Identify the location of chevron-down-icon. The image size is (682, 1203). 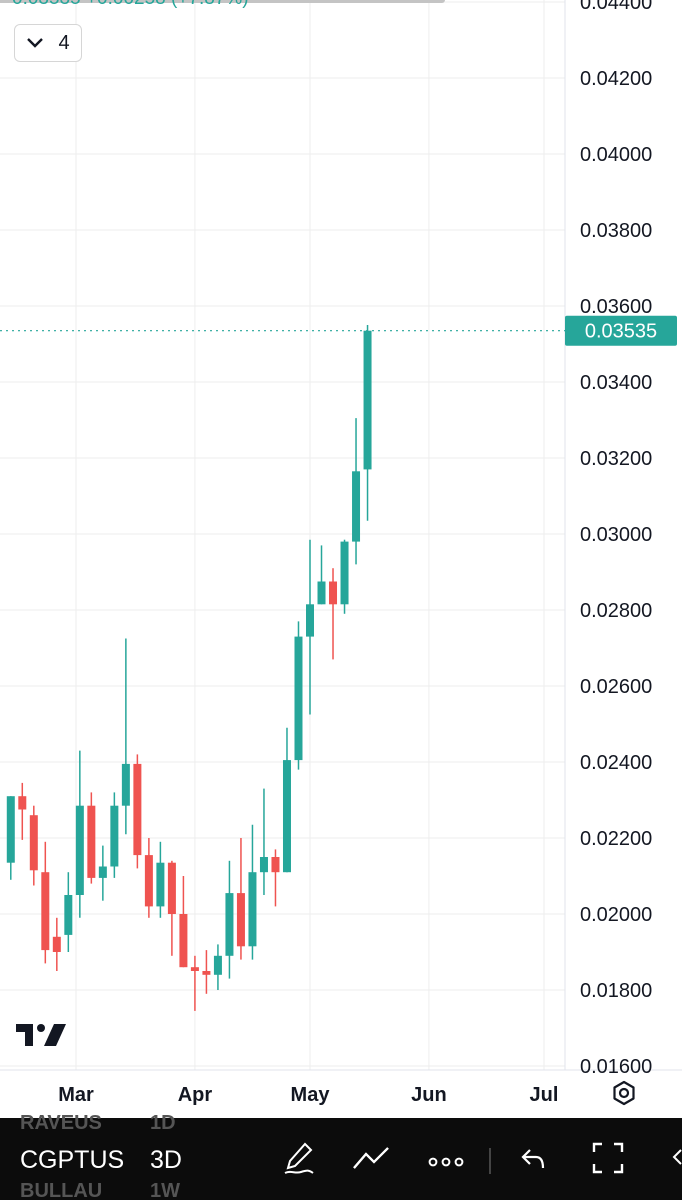
(35, 43).